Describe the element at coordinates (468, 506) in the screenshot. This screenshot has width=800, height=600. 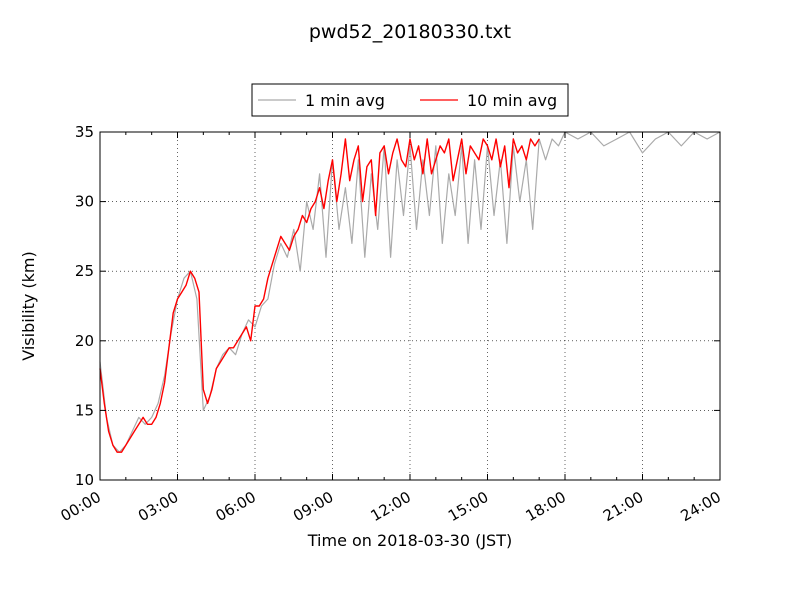
I see `x-tick-label-5: 15:00` at that location.